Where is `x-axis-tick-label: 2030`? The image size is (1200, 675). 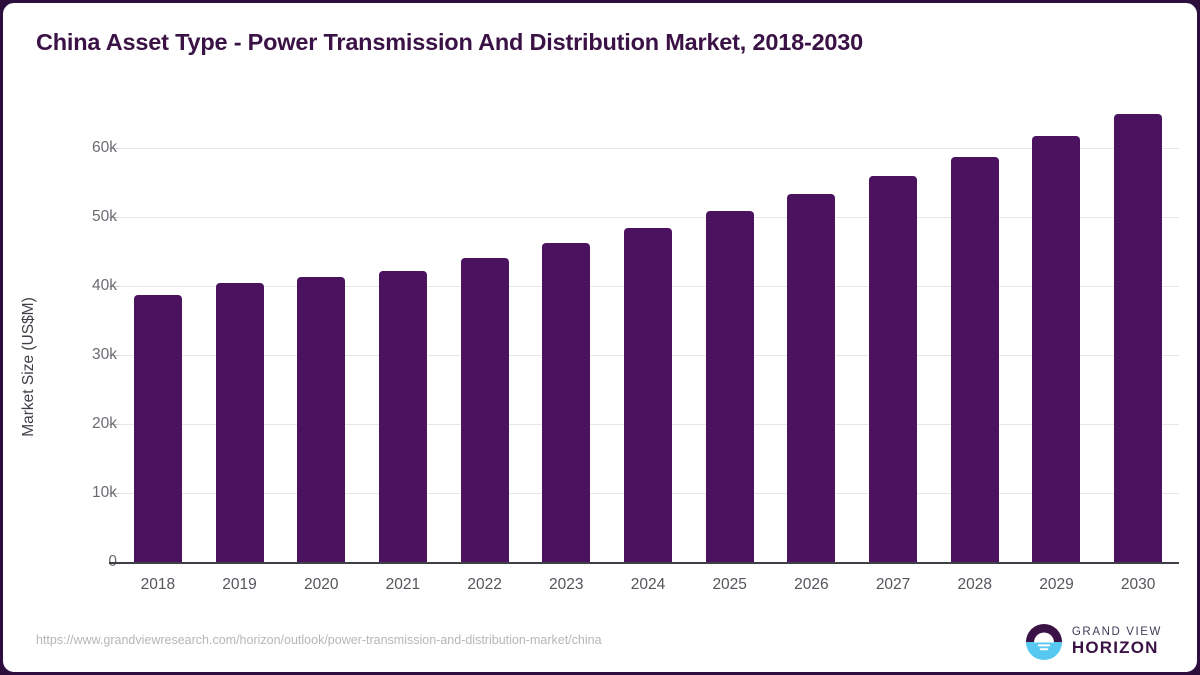 x-axis-tick-label: 2030 is located at coordinates (1138, 584).